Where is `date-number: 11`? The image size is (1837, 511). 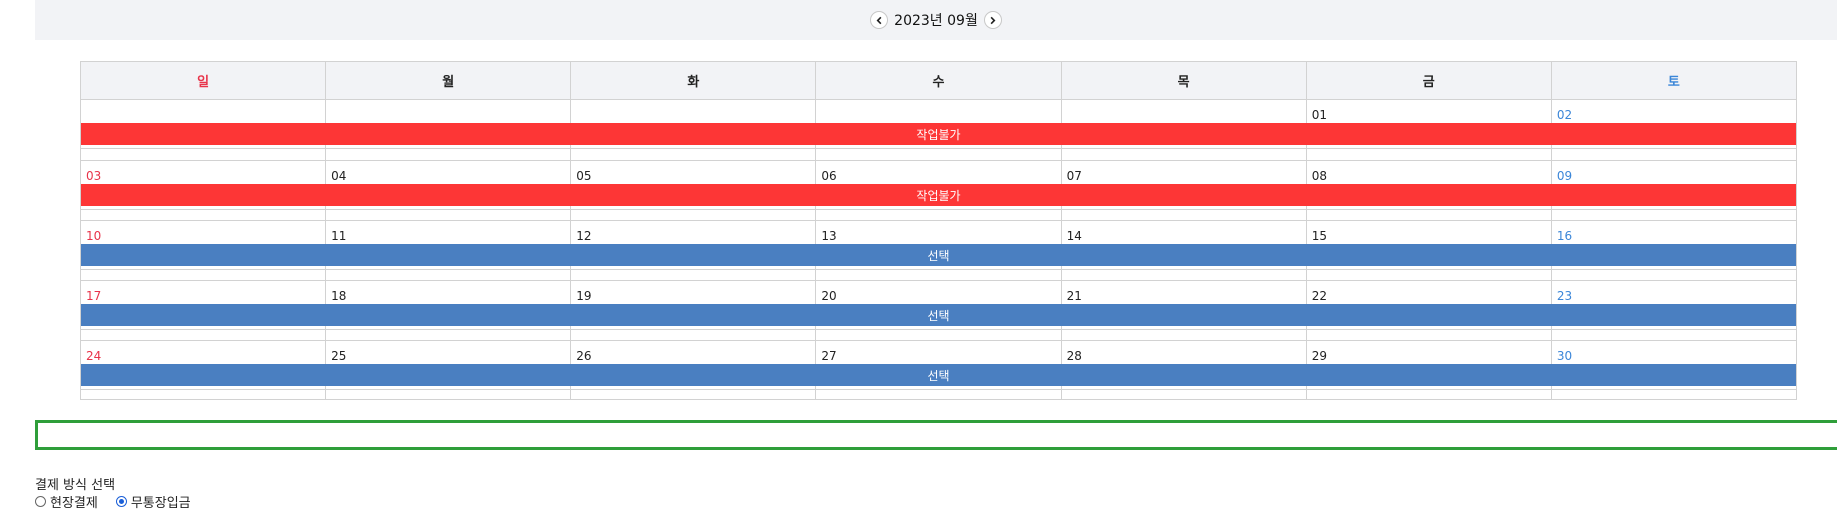 date-number: 11 is located at coordinates (339, 236).